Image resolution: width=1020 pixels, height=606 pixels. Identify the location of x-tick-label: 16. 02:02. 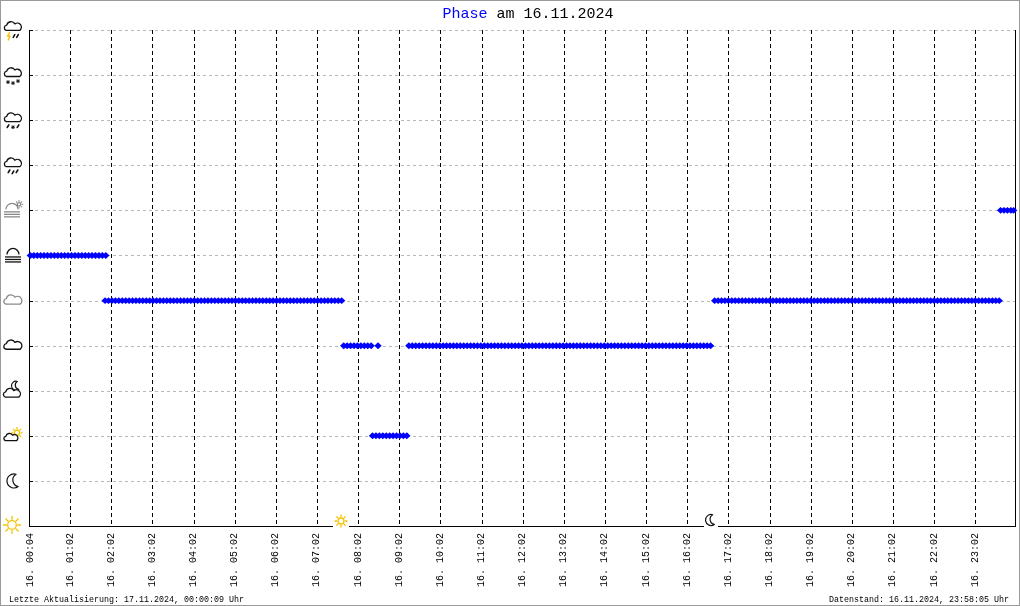
(111, 560).